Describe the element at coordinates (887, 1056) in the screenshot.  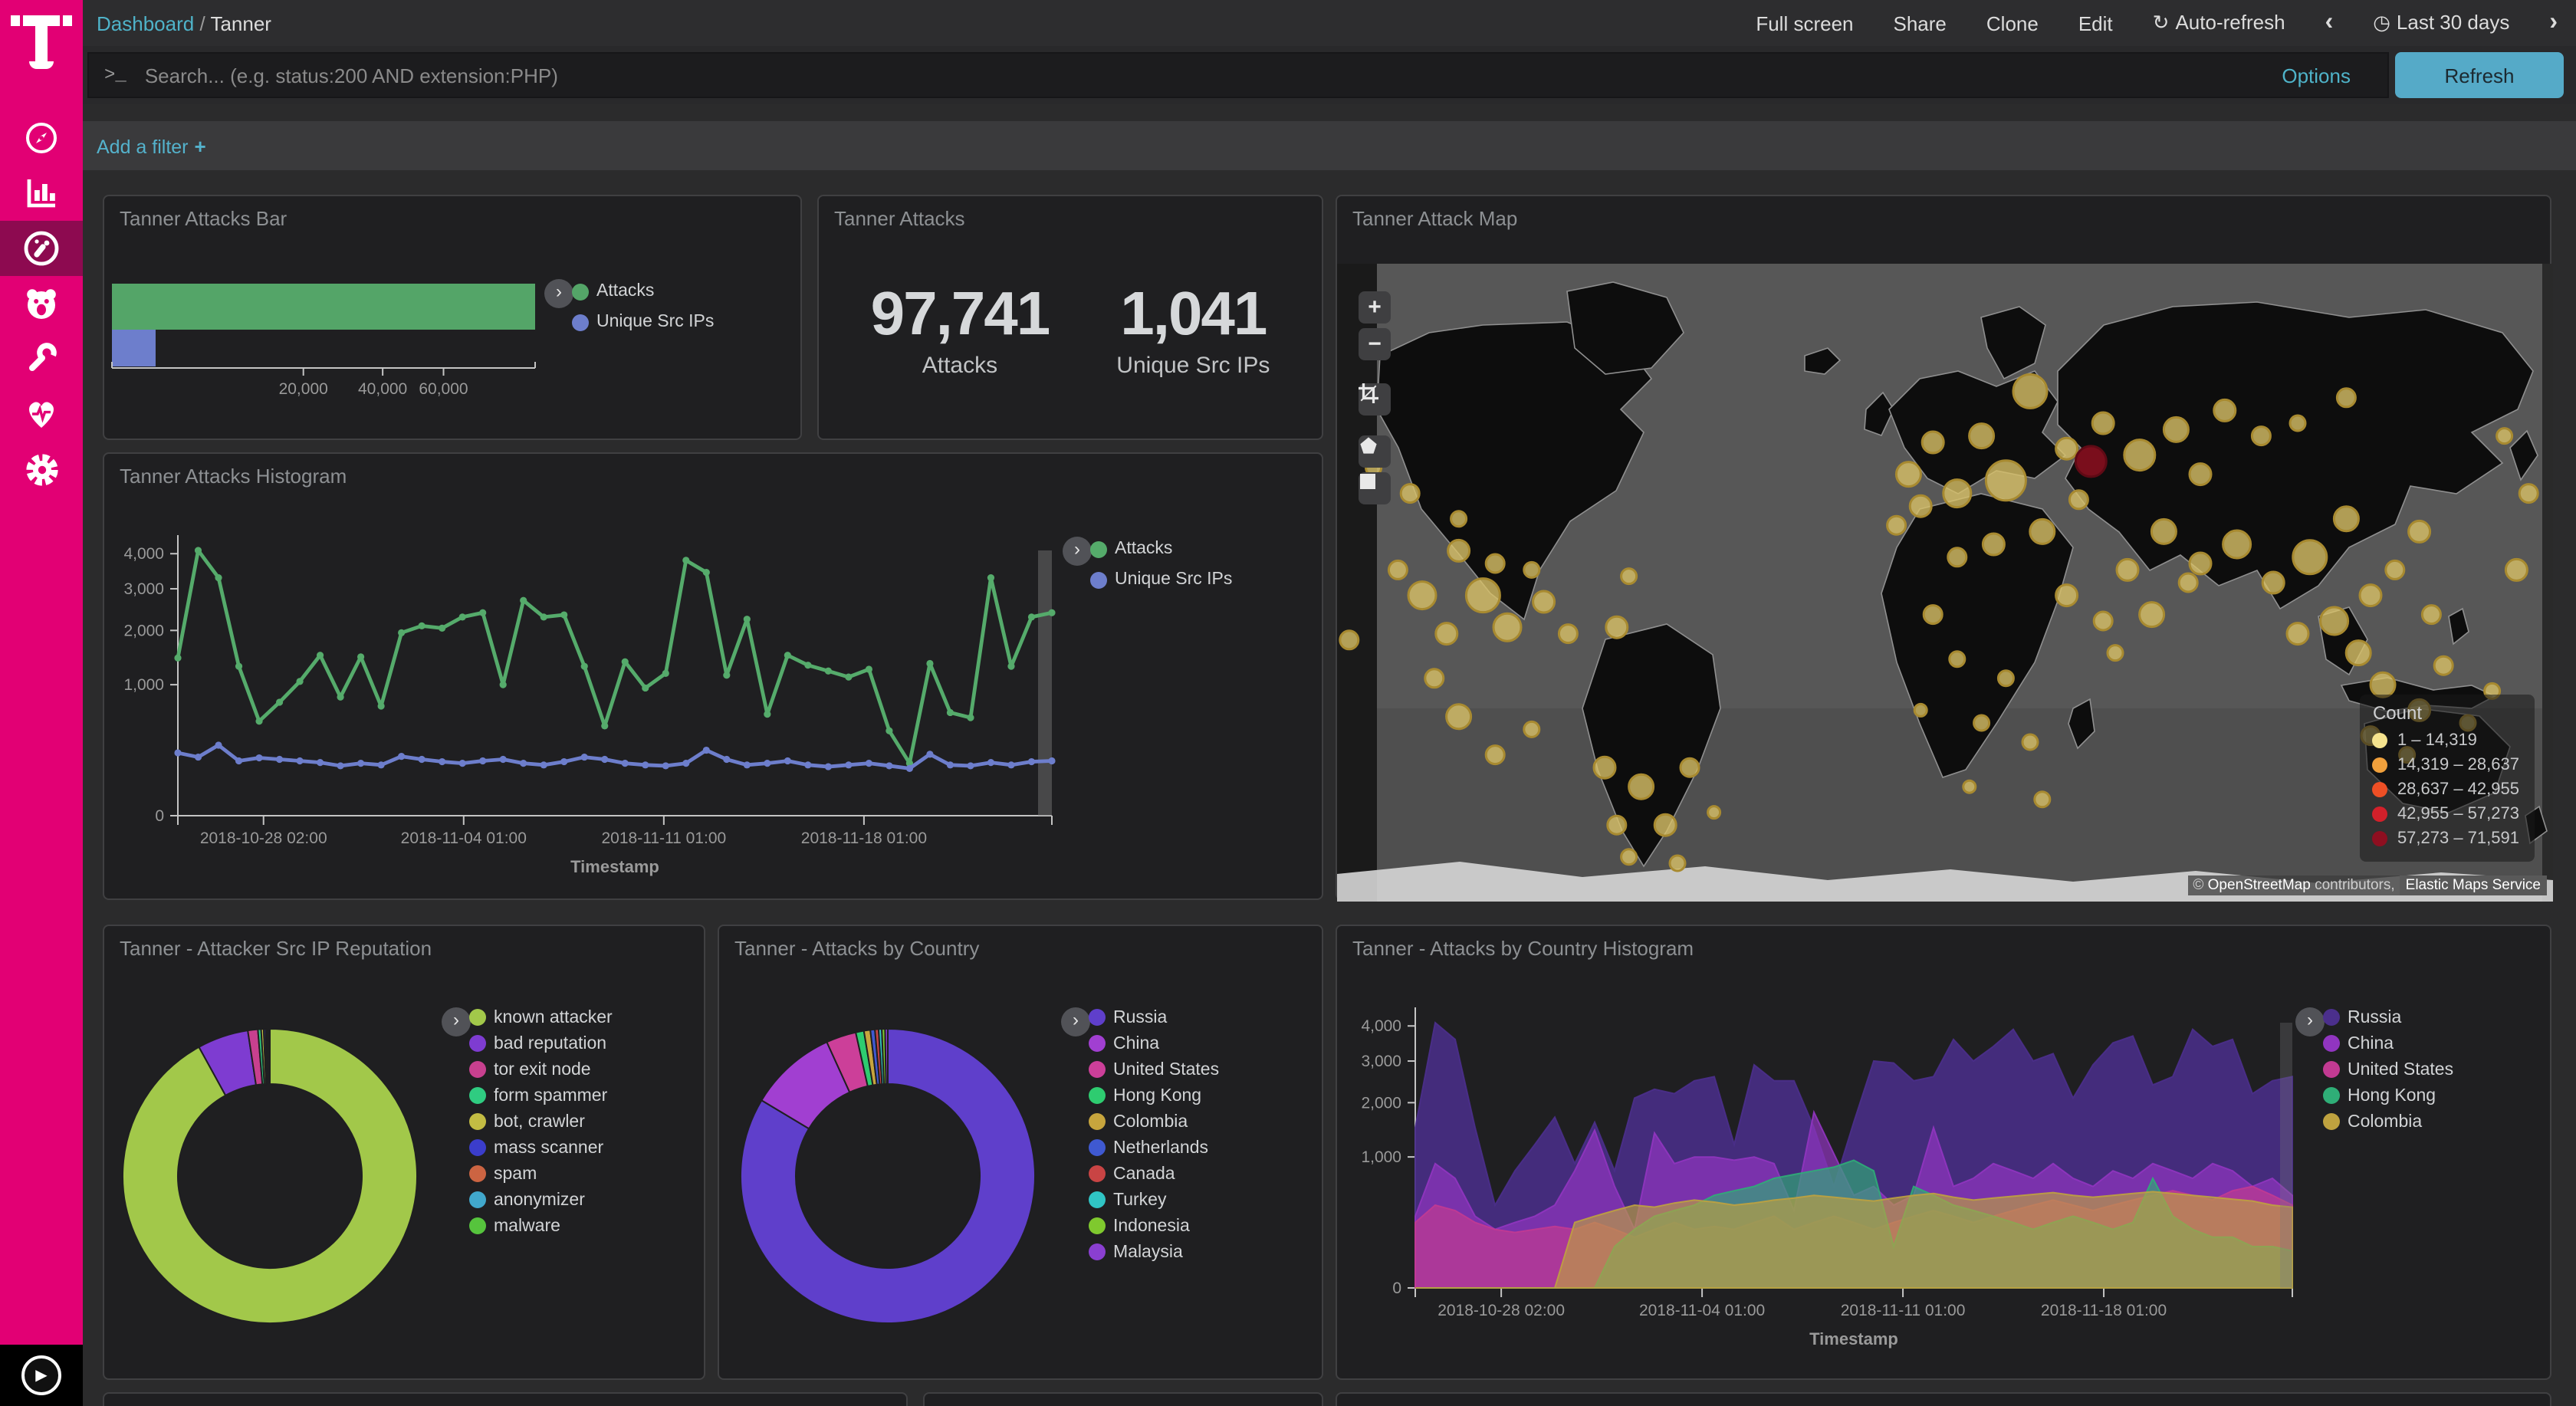
I see `donut-slice-malaysia` at that location.